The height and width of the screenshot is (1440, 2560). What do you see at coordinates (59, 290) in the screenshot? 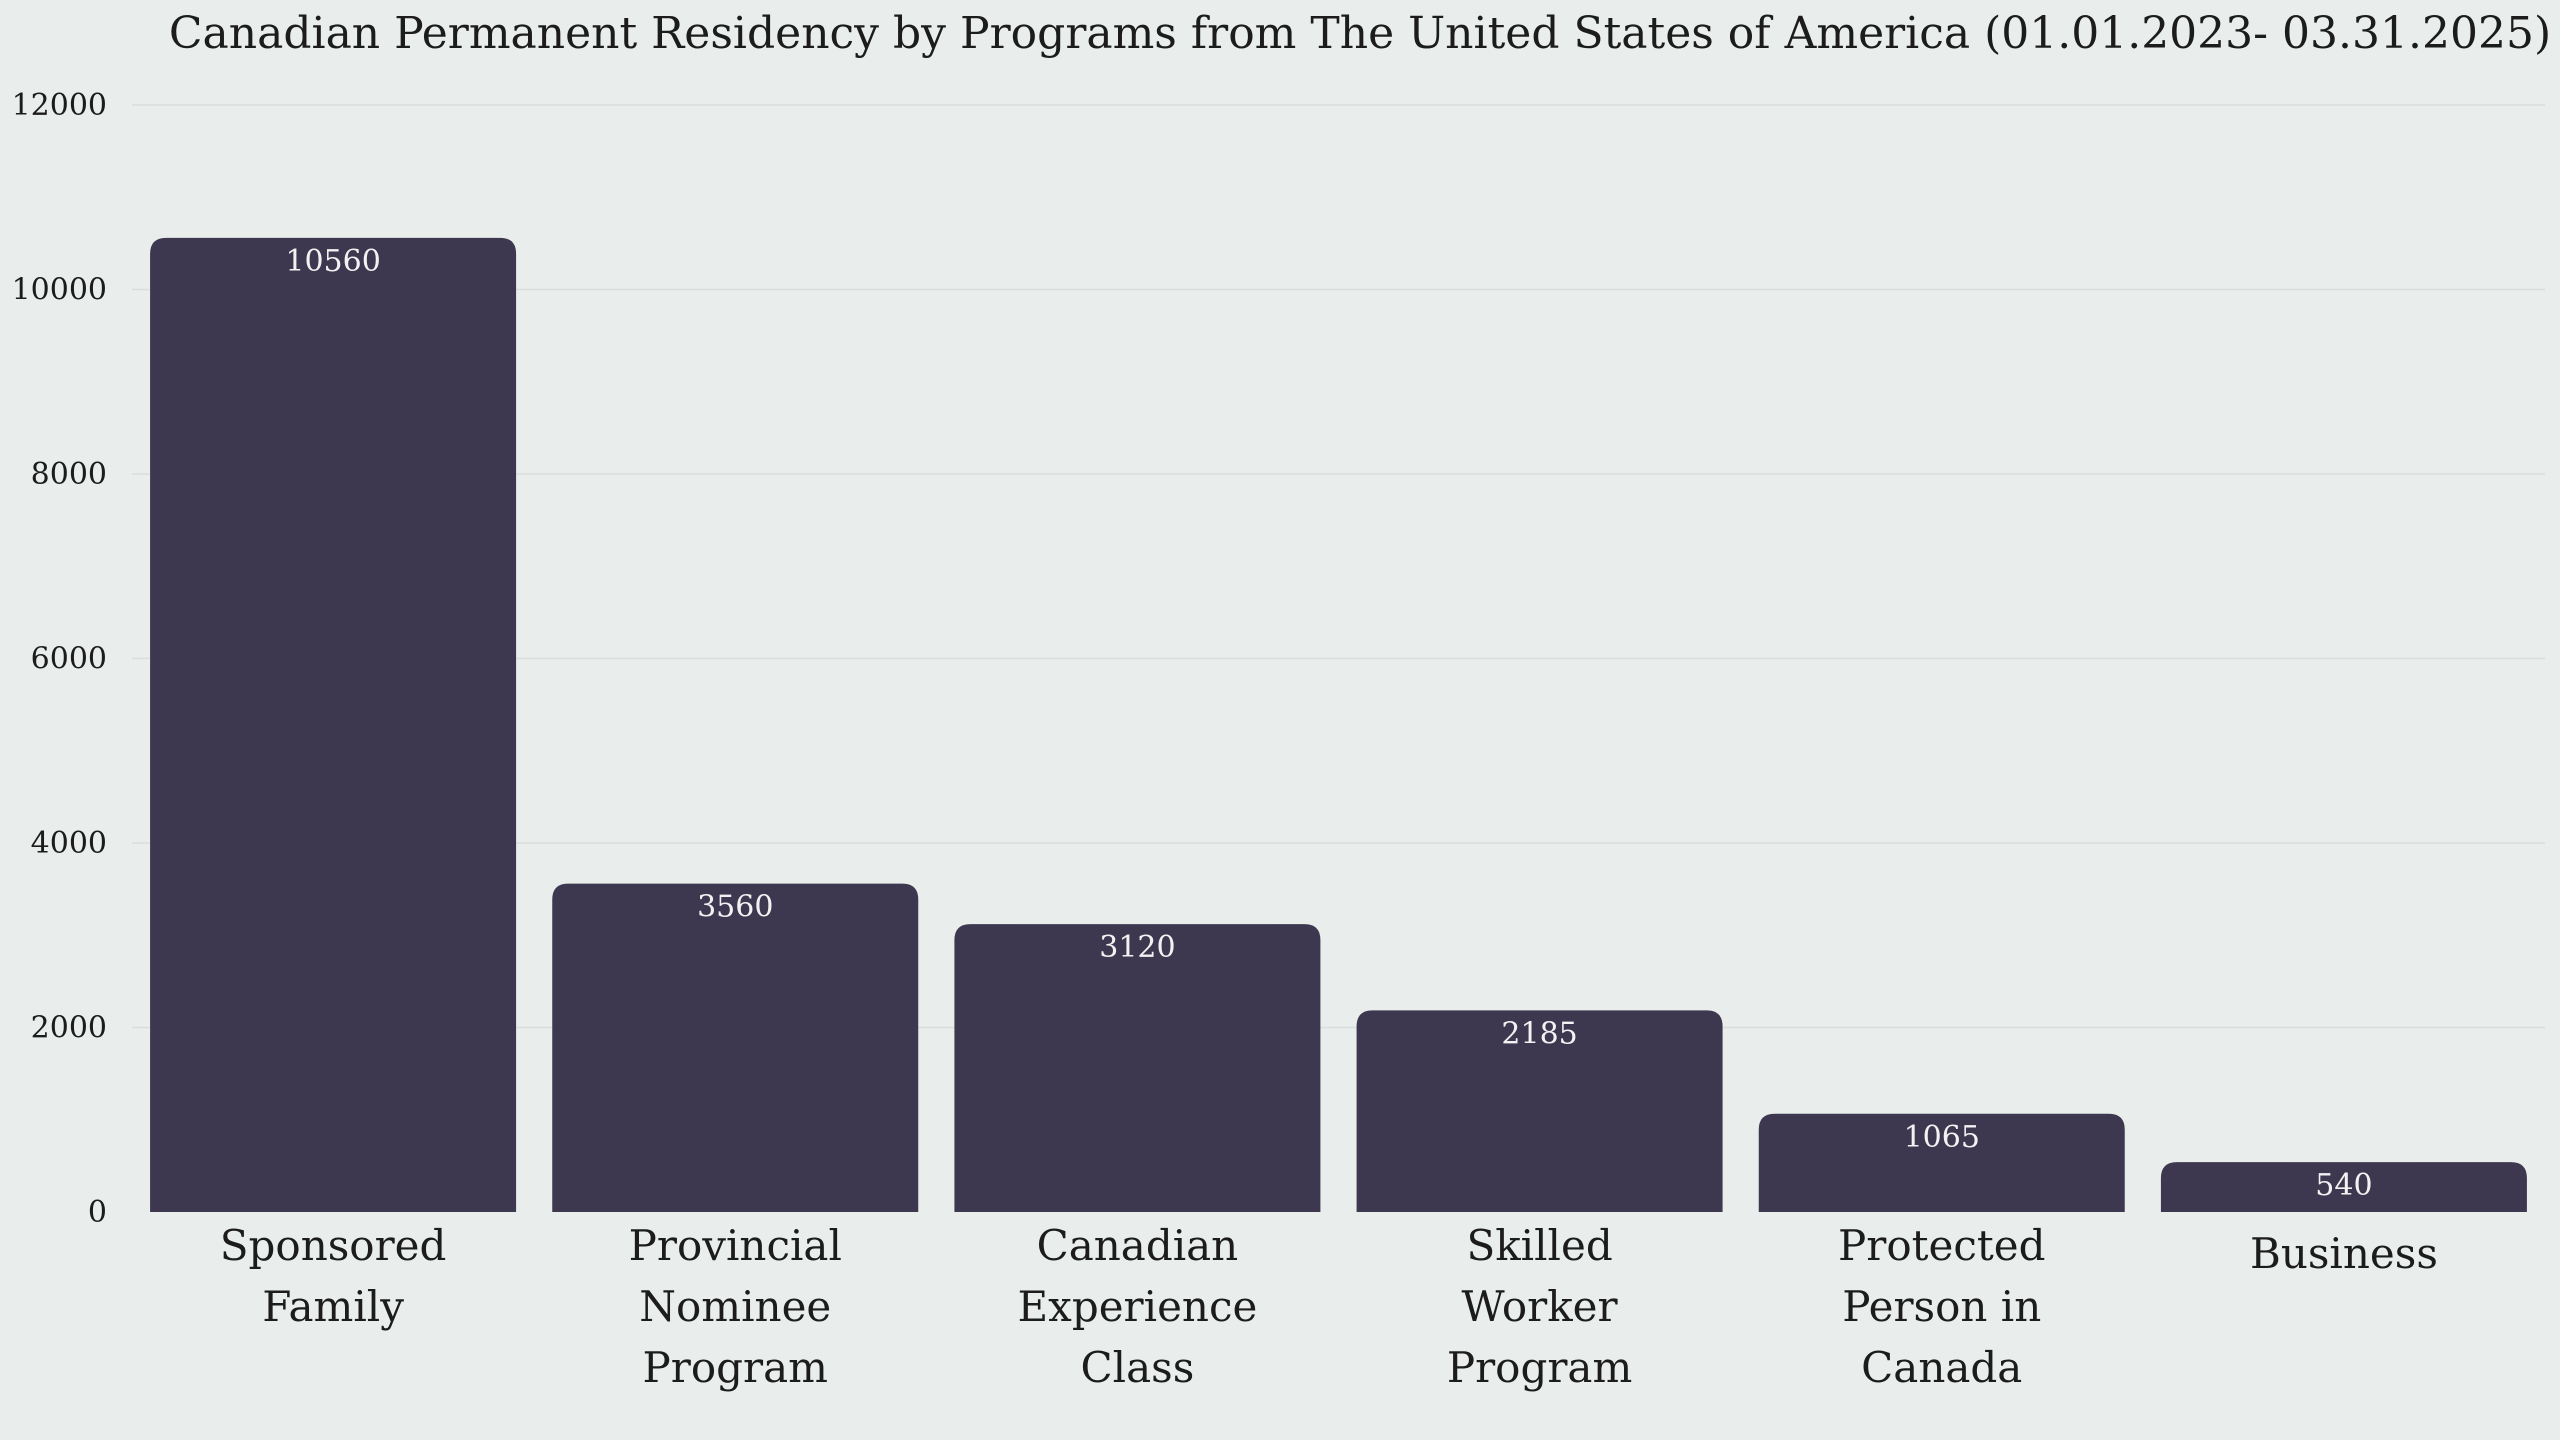
I see `y-tick-label: 10000` at bounding box center [59, 290].